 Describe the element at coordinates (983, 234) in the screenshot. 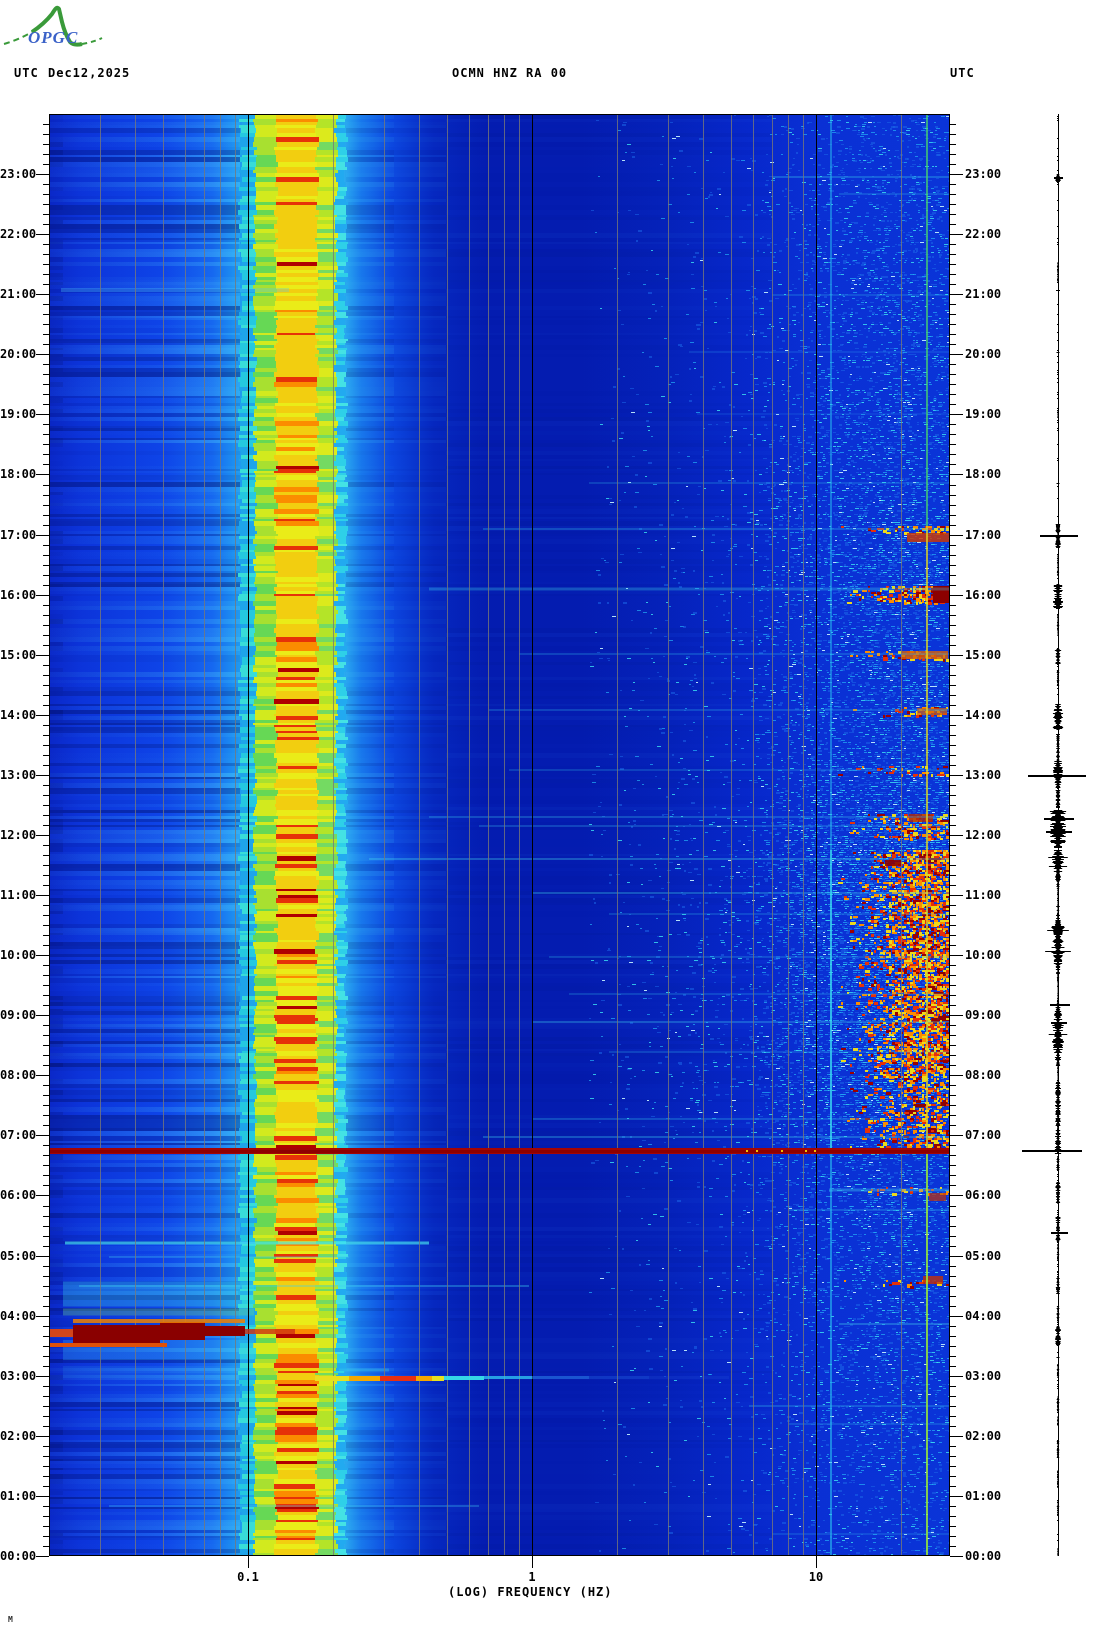

I see `time-label-right: 22:00` at that location.